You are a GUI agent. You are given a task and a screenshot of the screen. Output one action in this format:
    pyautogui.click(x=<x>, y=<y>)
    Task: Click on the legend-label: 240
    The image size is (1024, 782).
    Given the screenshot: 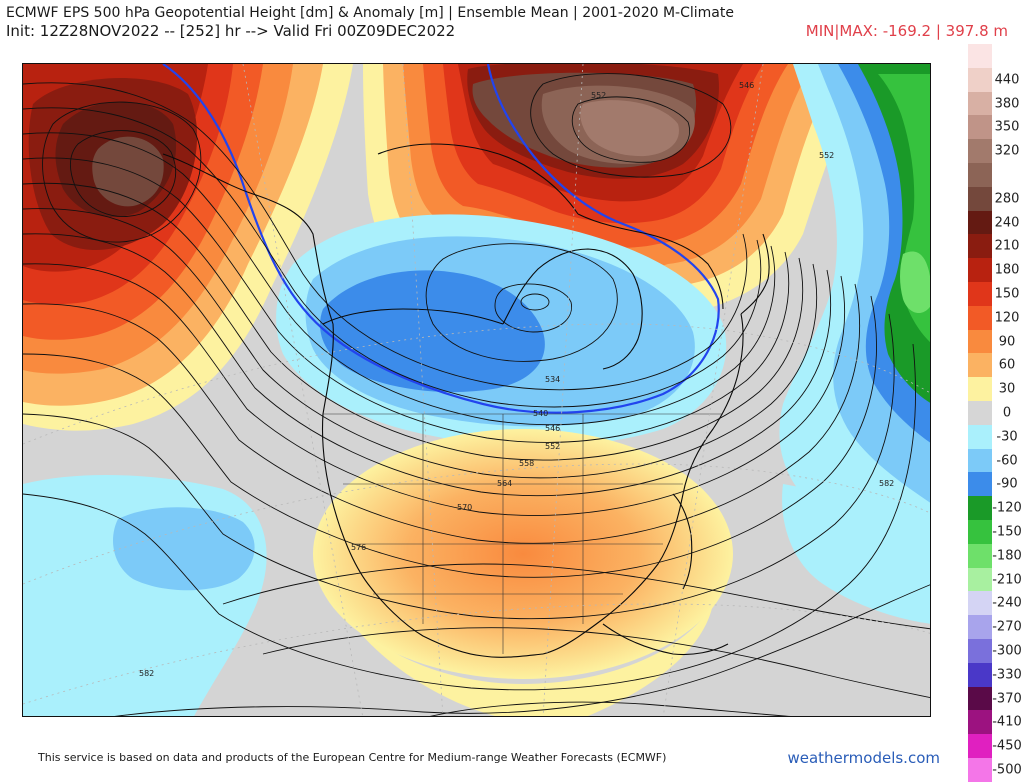 What is the action you would take?
    pyautogui.click(x=1007, y=222)
    